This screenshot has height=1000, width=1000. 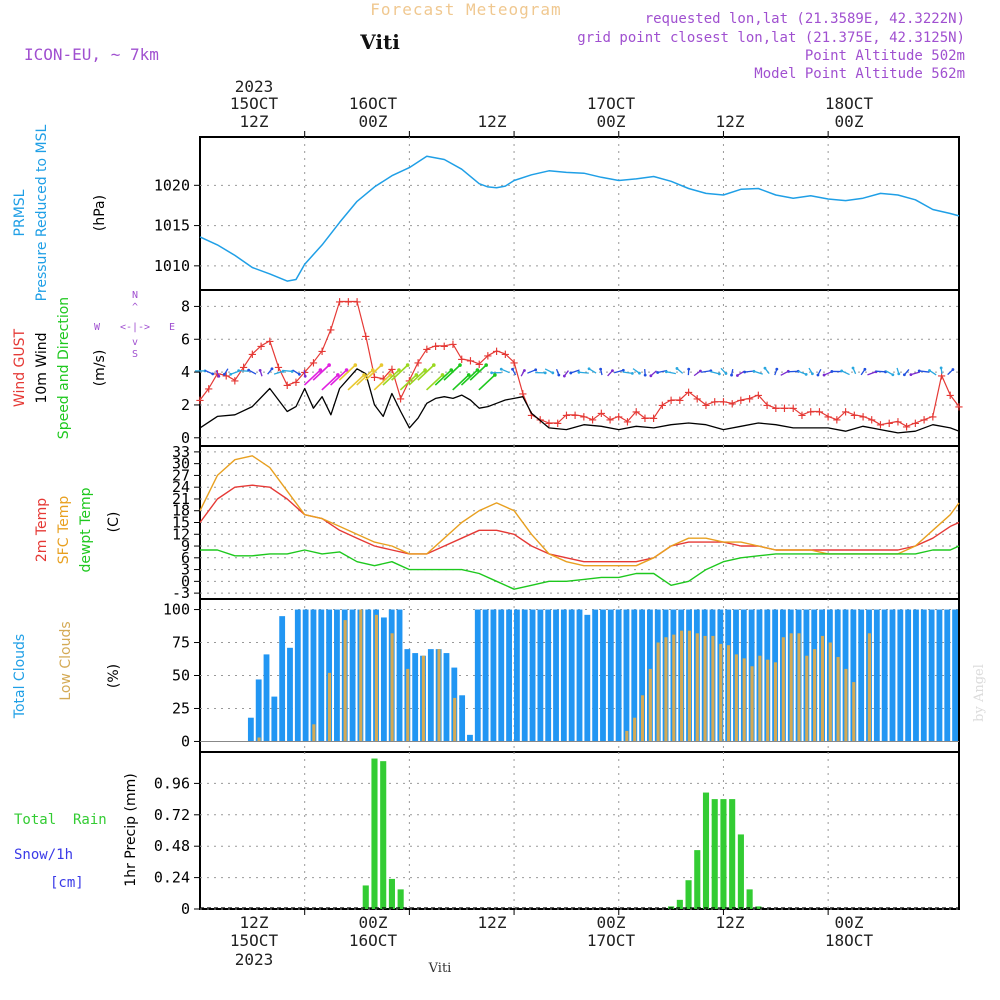 What do you see at coordinates (181, 534) in the screenshot?
I see `y-tick-label: 12` at bounding box center [181, 534].